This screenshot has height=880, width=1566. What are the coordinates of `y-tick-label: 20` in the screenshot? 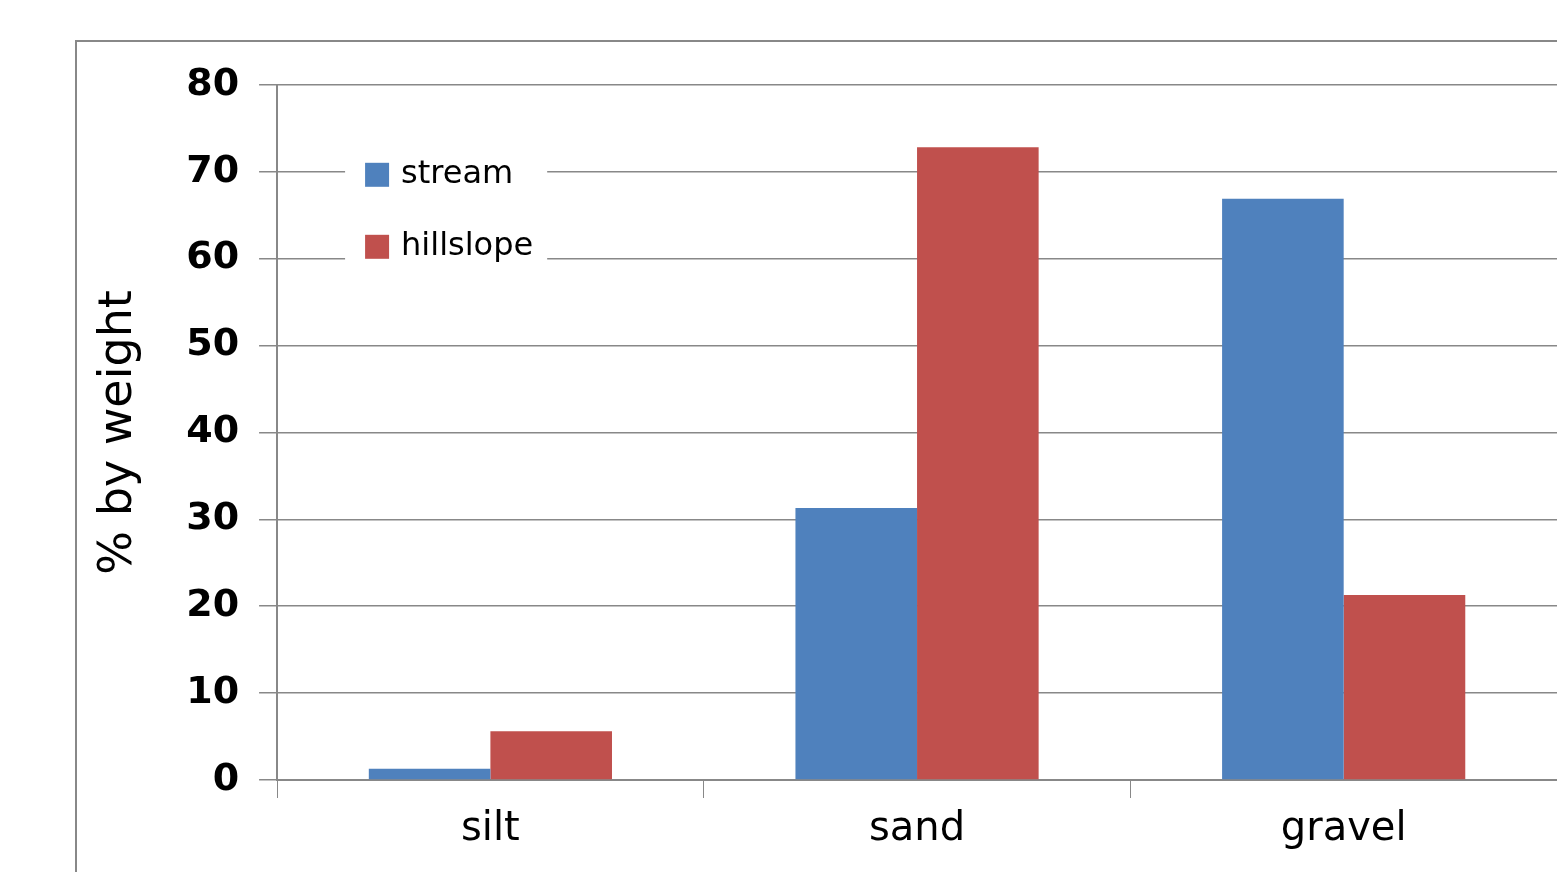 It's located at (213, 603).